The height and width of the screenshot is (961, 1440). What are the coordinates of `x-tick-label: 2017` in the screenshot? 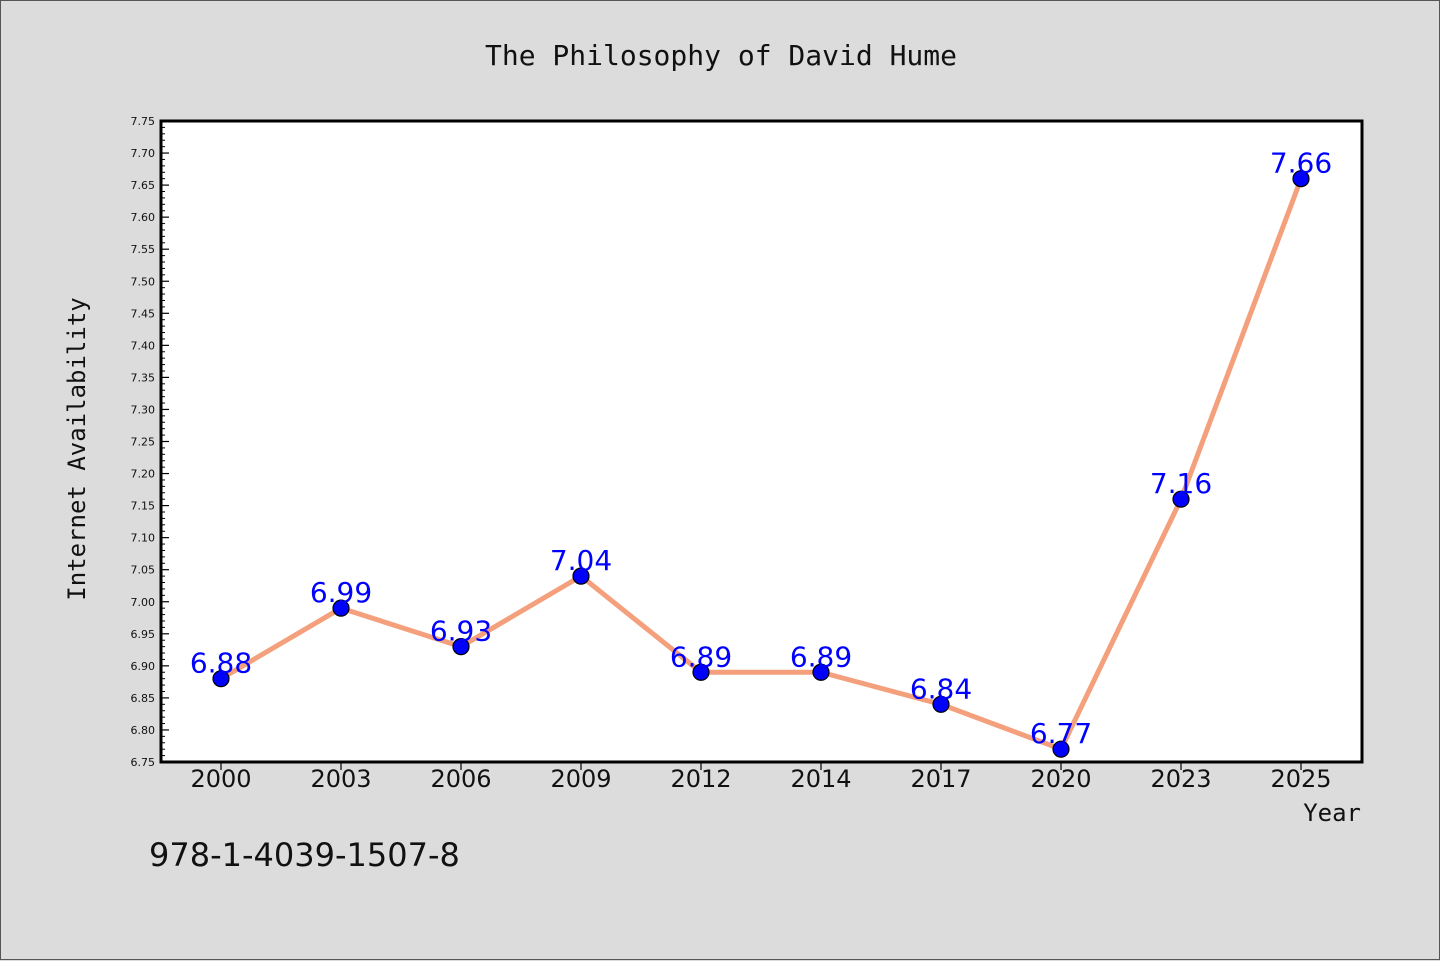 It's located at (940, 779).